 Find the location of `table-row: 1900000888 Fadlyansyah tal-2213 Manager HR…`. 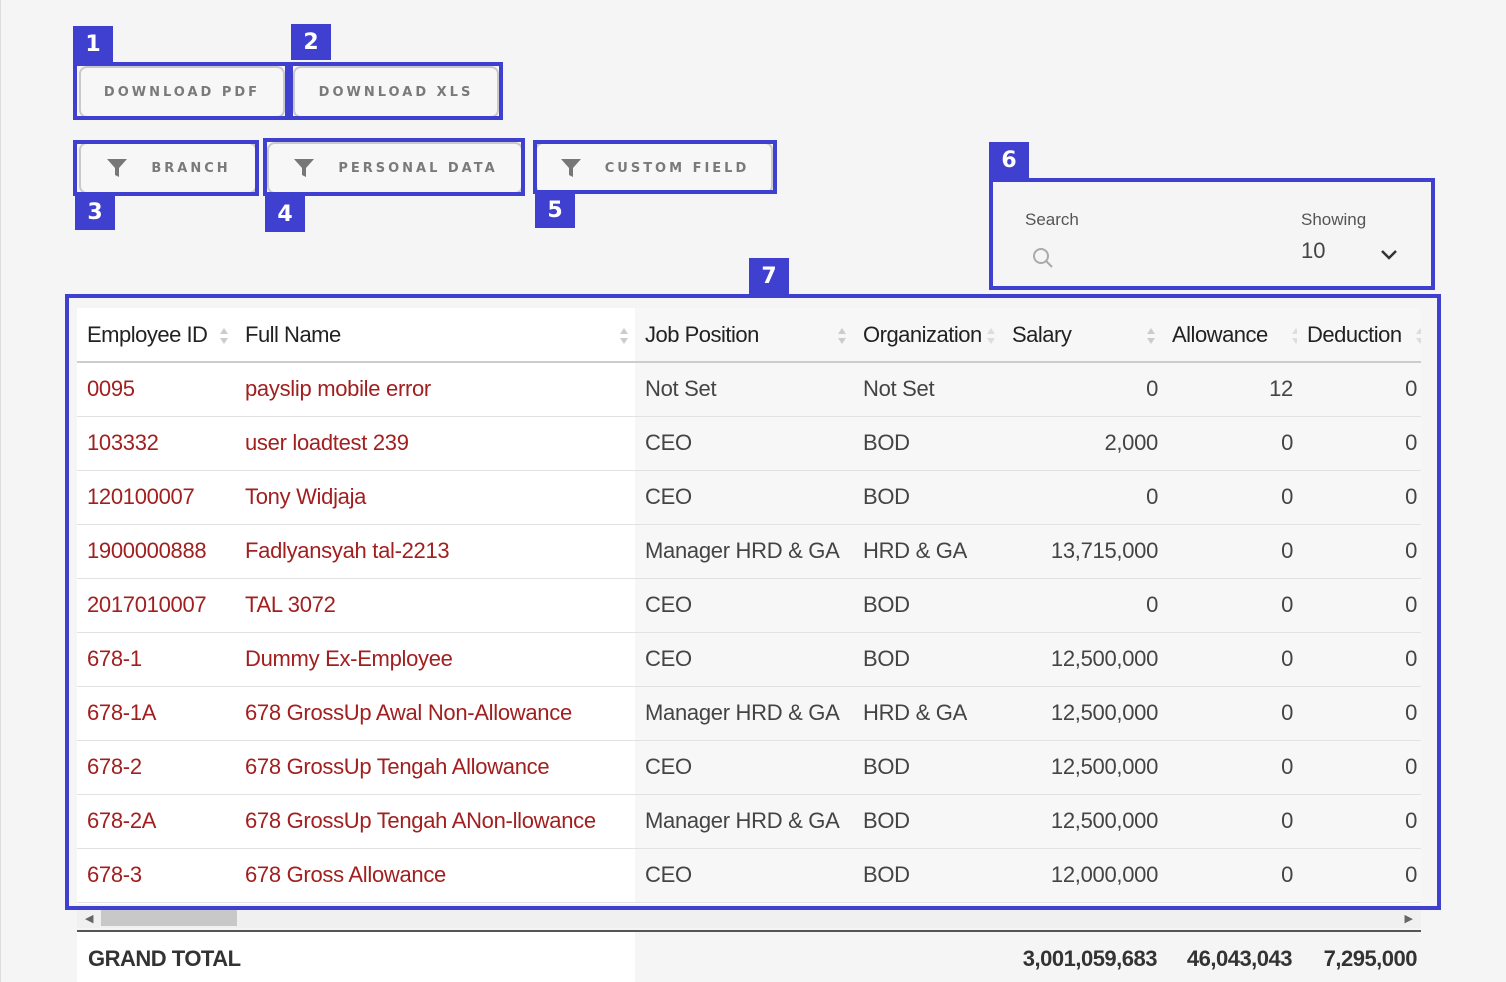

table-row: 1900000888 Fadlyansyah tal-2213 Manager HR… is located at coordinates (749, 551).